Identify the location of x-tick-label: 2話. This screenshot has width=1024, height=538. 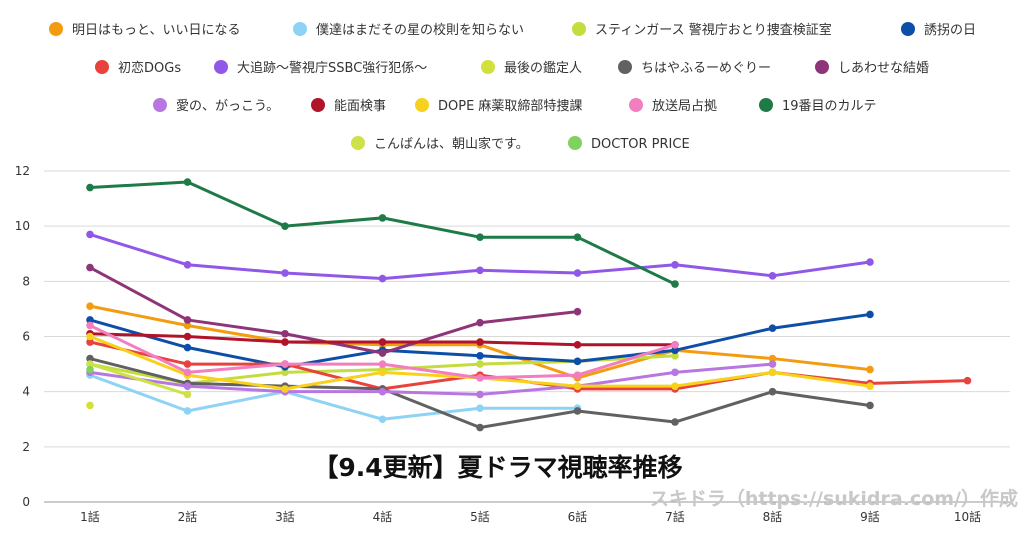
(188, 516).